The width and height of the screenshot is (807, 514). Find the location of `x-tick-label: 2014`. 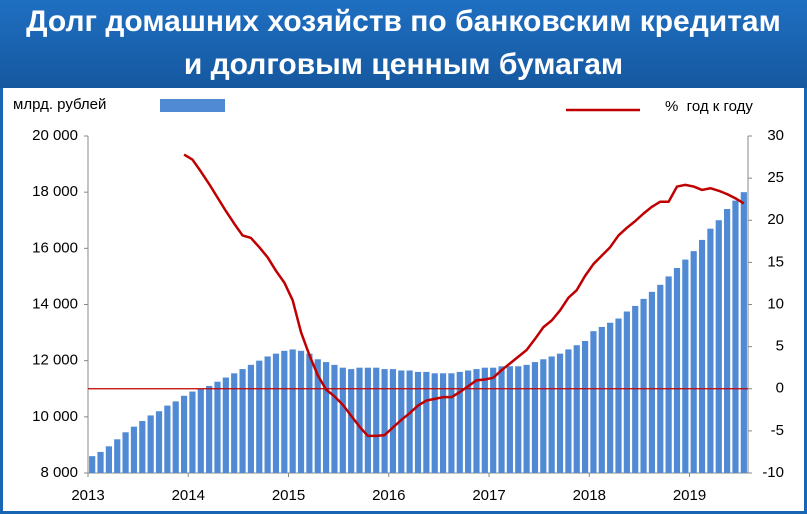

x-tick-label: 2014 is located at coordinates (188, 495).